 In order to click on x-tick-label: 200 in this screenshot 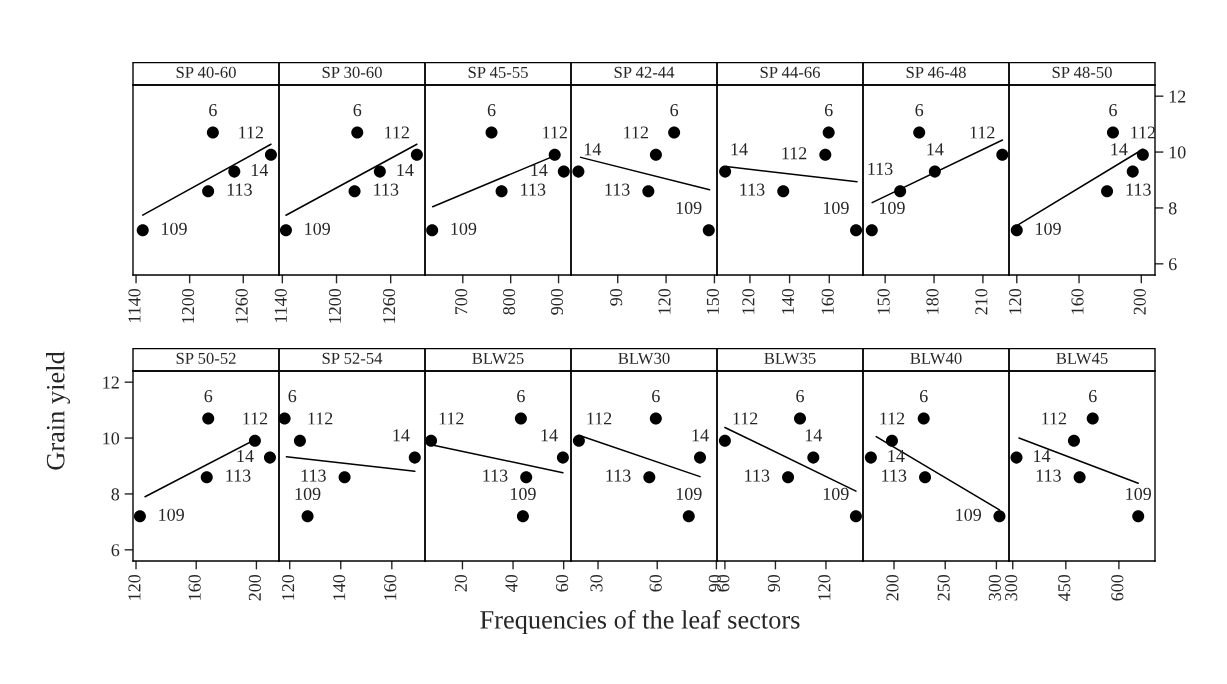, I will do `click(892, 587)`.